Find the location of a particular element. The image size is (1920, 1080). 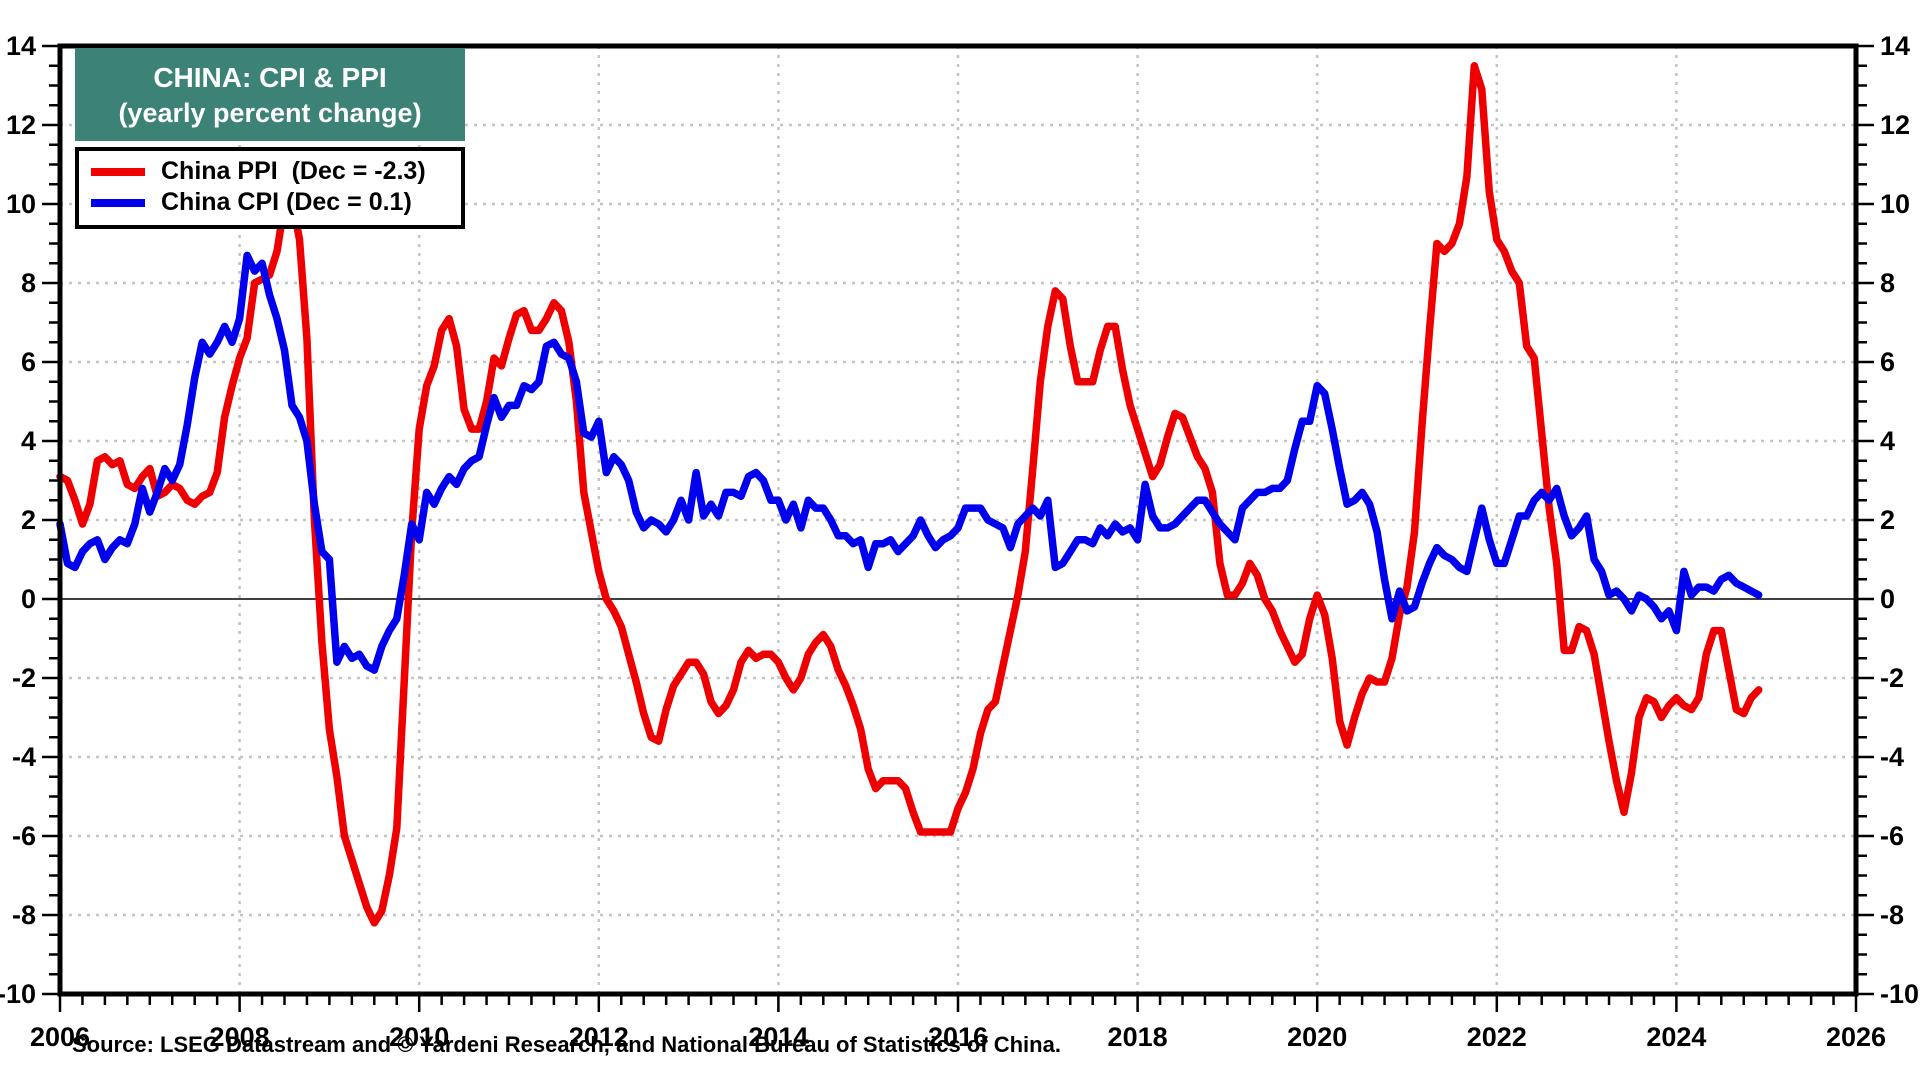

y-tick-label-left: 6 is located at coordinates (28, 362).